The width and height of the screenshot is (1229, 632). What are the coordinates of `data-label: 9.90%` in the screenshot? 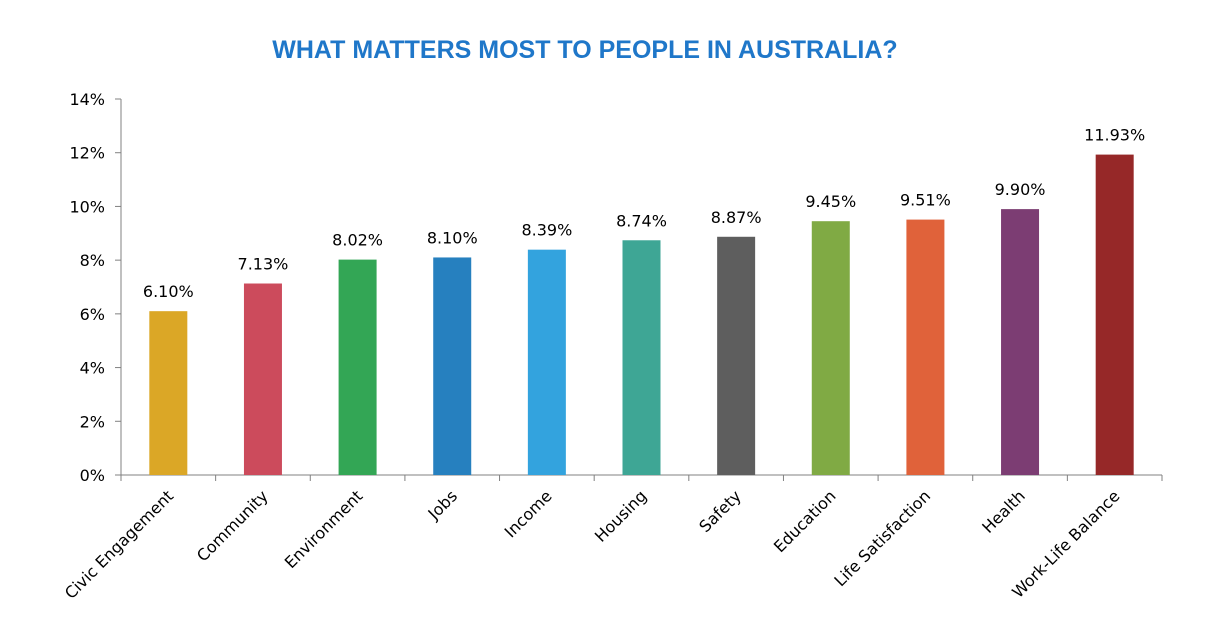 It's located at (1020, 189).